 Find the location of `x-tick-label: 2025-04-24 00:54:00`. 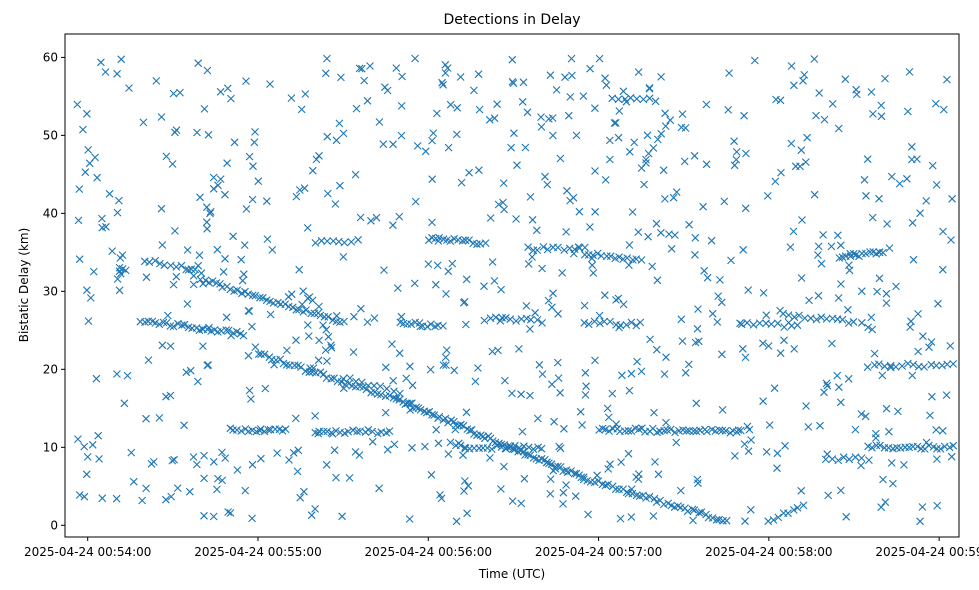

x-tick-label: 2025-04-24 00:54:00 is located at coordinates (87, 552).